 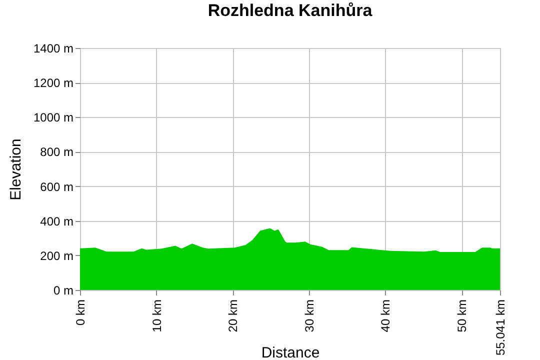 I want to click on x-axis-title: Distance, so click(x=290, y=352).